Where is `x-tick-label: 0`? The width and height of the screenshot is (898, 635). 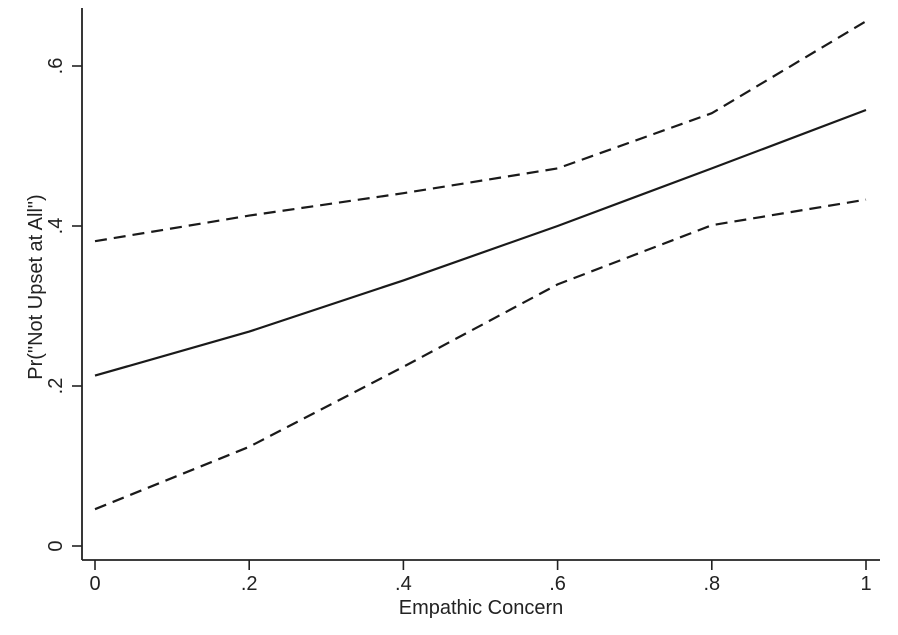 x-tick-label: 0 is located at coordinates (94, 584).